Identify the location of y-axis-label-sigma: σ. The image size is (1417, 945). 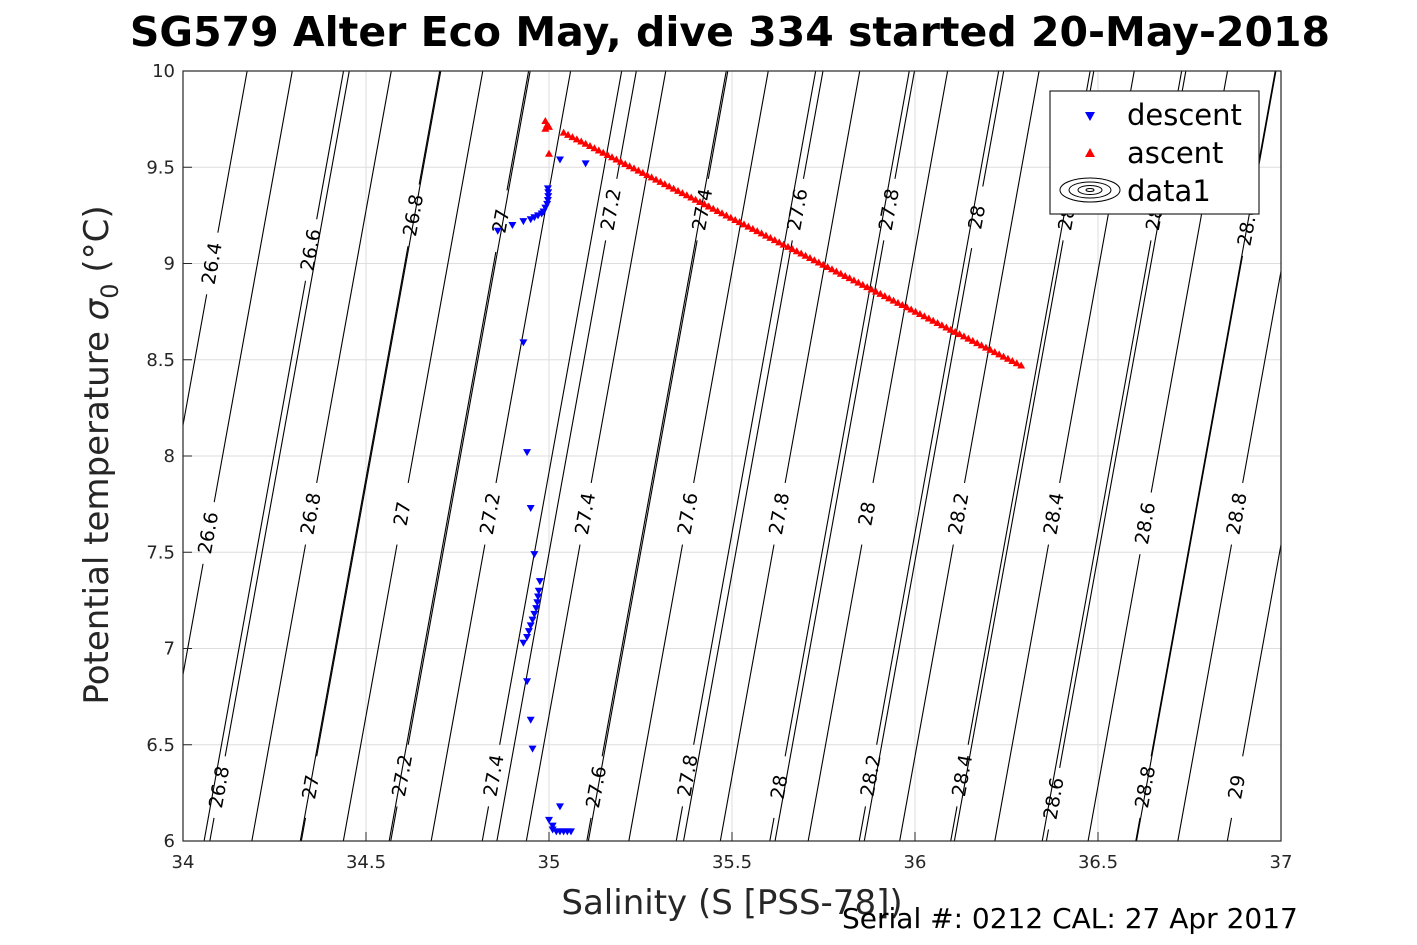
(97, 308).